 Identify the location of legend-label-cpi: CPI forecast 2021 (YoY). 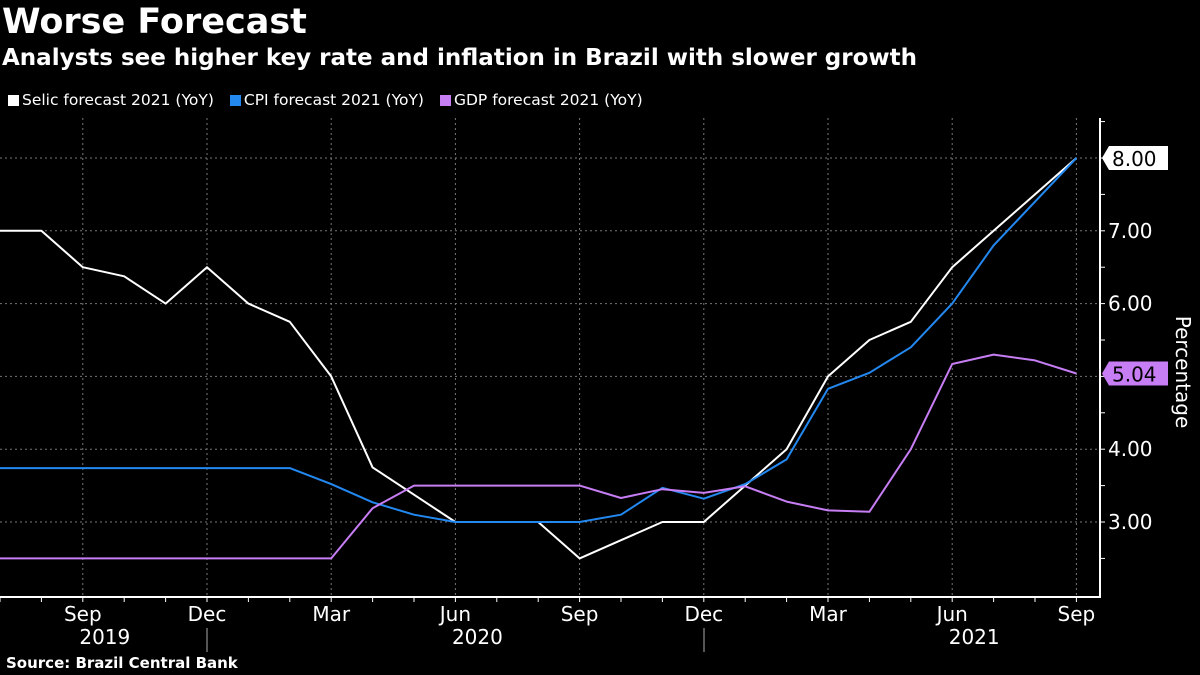
(333, 100).